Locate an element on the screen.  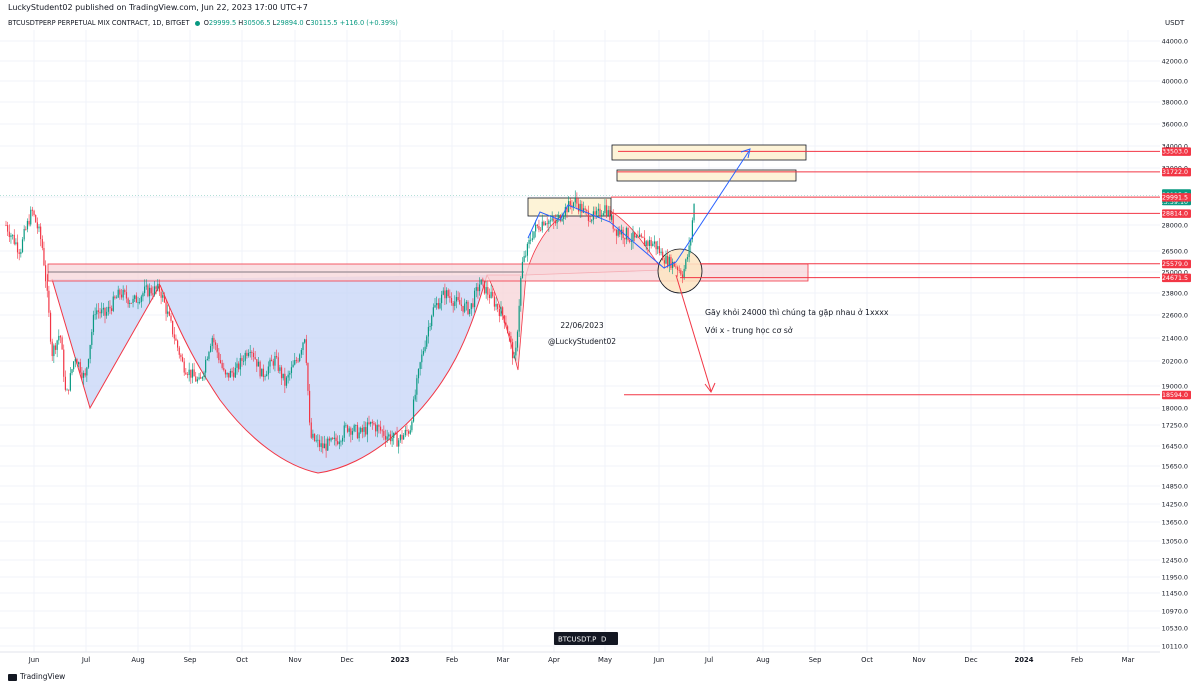
price-tick-label: 13650.0 is located at coordinates (1175, 523).